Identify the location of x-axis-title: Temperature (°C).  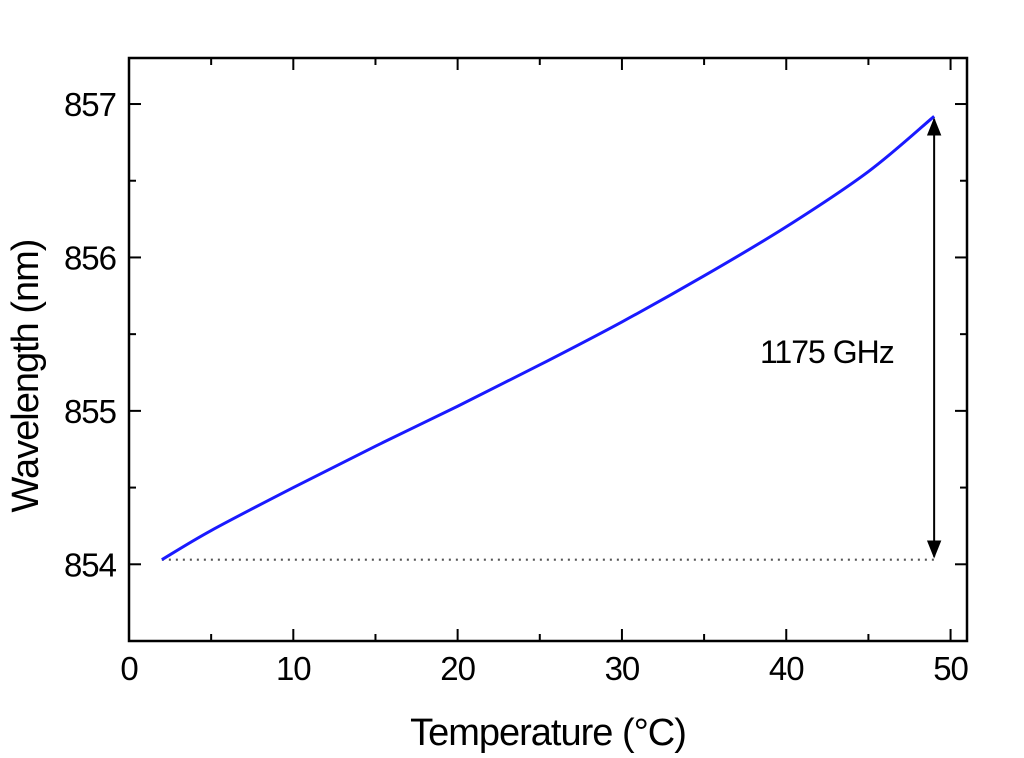
(548, 733).